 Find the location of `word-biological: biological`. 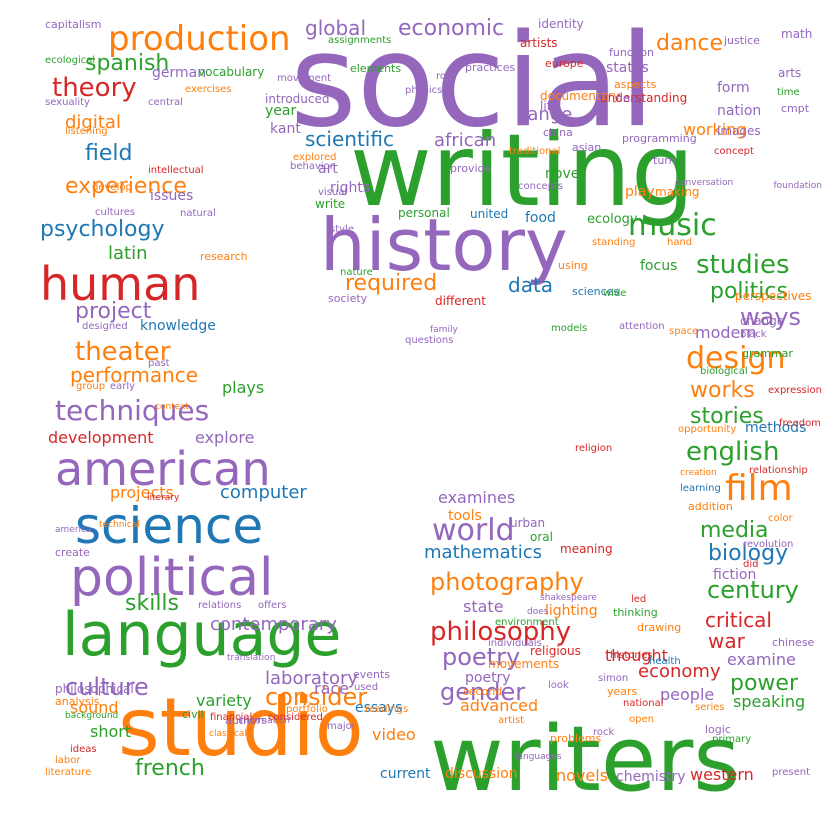

word-biological: biological is located at coordinates (724, 371).